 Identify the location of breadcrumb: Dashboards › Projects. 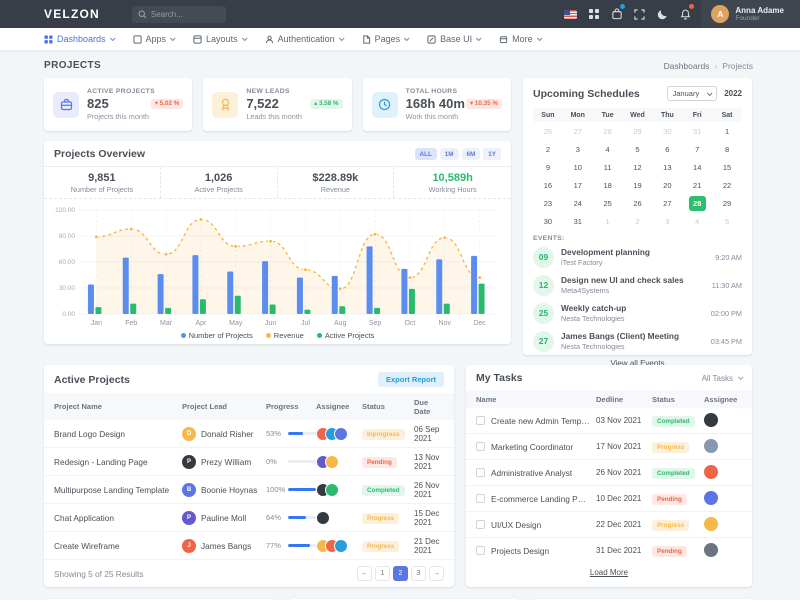
(708, 66).